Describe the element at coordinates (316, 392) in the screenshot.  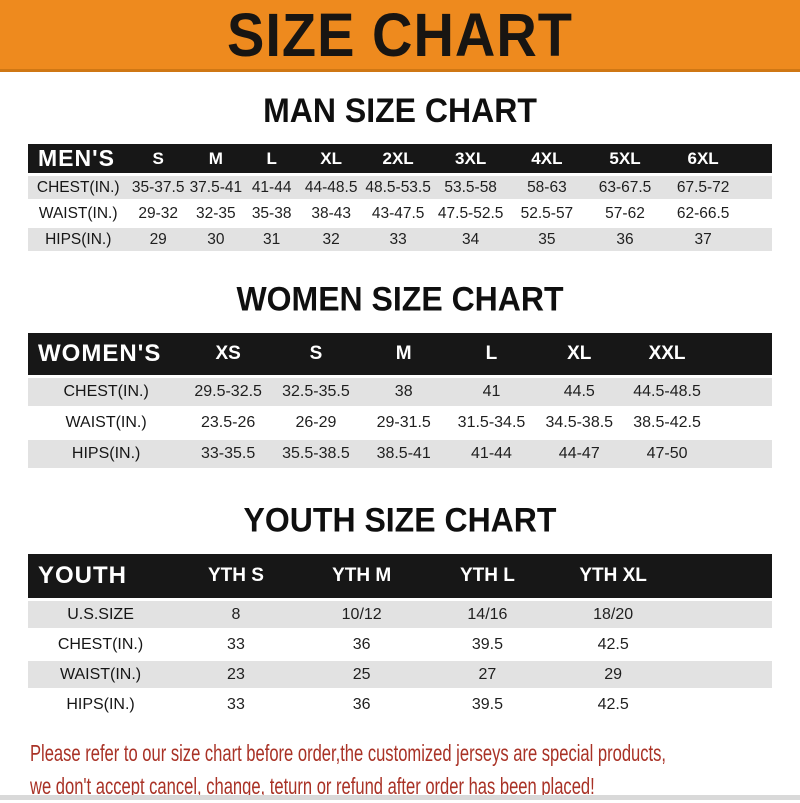
I see `women-value-cell: 32.5-35.5` at that location.